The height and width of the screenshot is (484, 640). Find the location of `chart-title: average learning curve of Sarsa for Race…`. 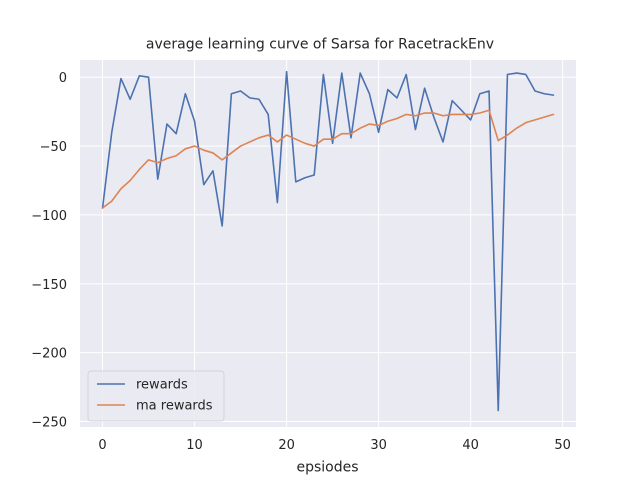

chart-title: average learning curve of Sarsa for Race… is located at coordinates (320, 45).